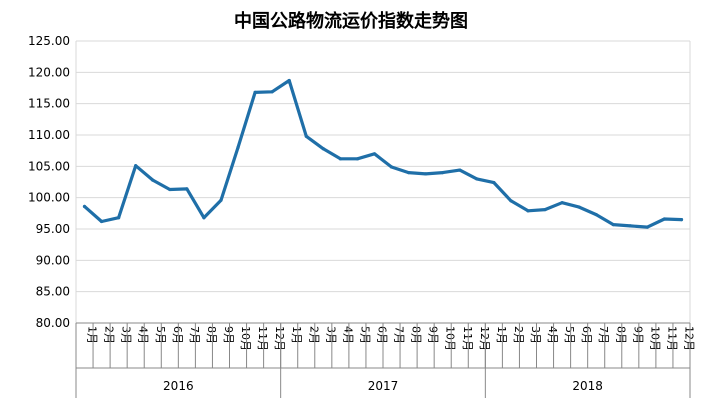 The width and height of the screenshot is (702, 409). Describe the element at coordinates (49, 104) in the screenshot. I see `y-tick-label: 115.00` at that location.